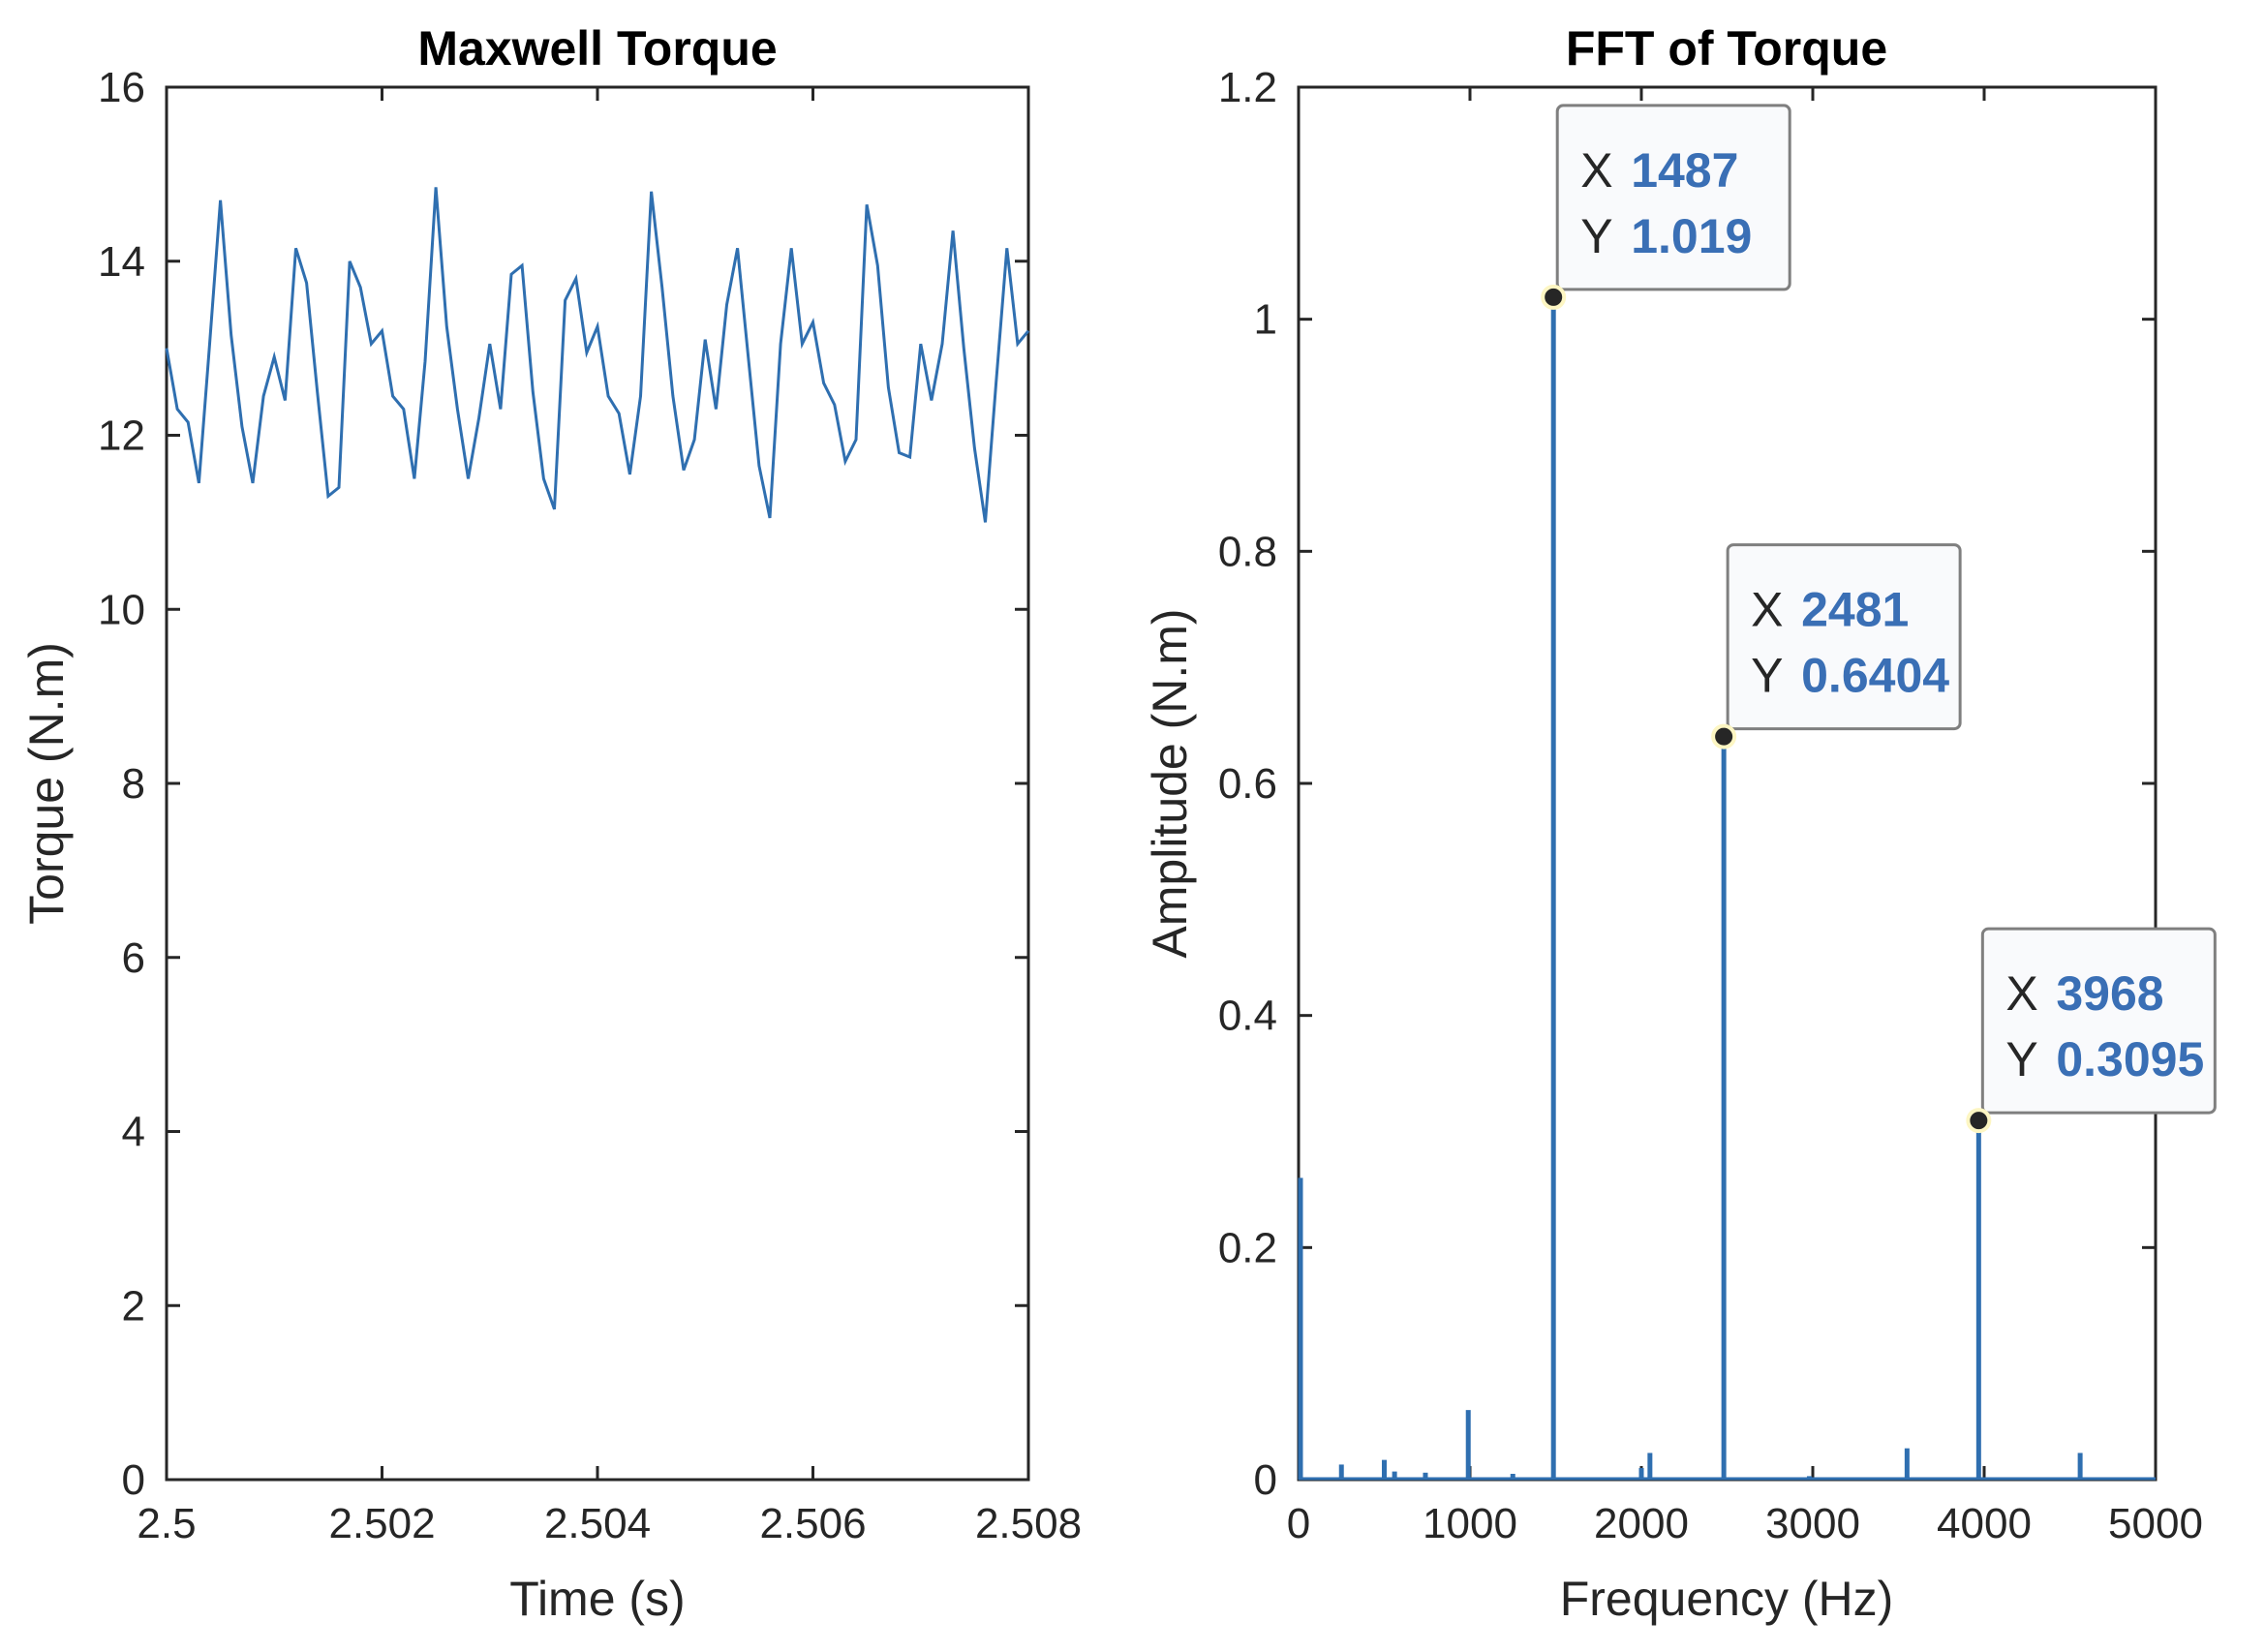 The height and width of the screenshot is (1652, 2265). Describe the element at coordinates (133, 958) in the screenshot. I see `left-y-tick-label: 6` at that location.